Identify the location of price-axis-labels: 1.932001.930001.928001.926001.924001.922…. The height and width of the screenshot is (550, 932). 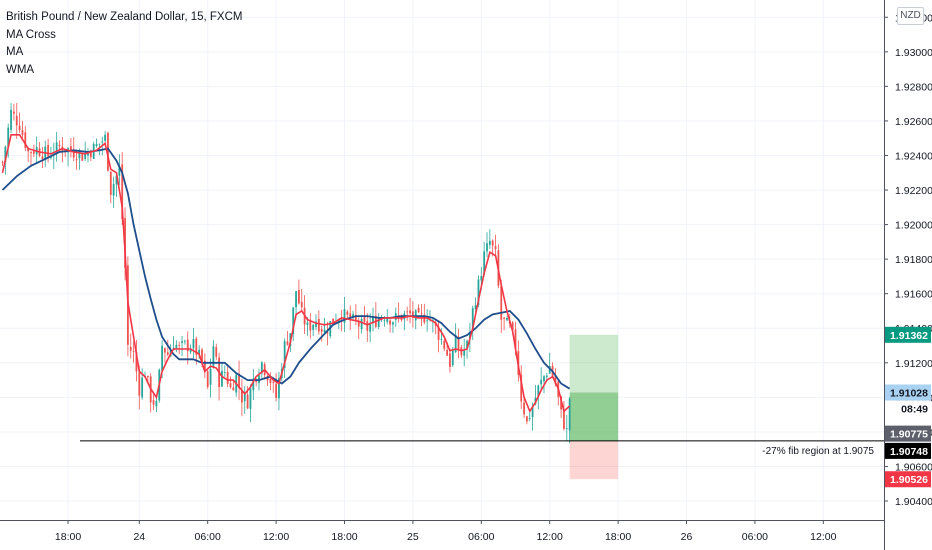
(908, 260).